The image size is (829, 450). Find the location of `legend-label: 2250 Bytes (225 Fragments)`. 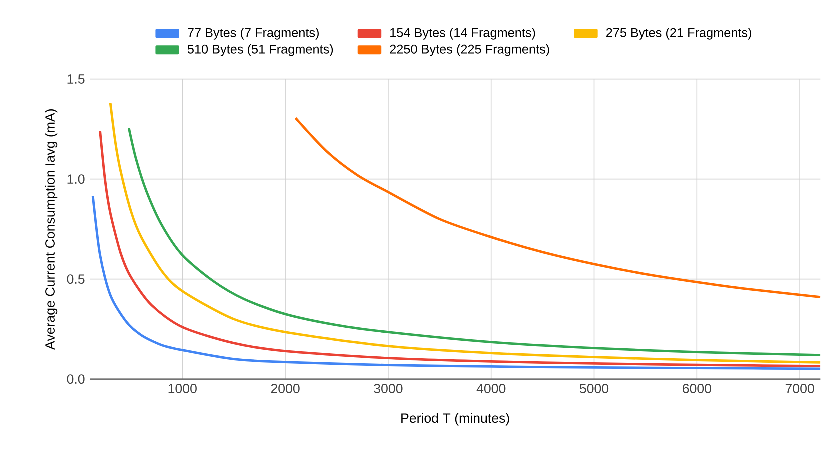

legend-label: 2250 Bytes (225 Fragments) is located at coordinates (470, 50).